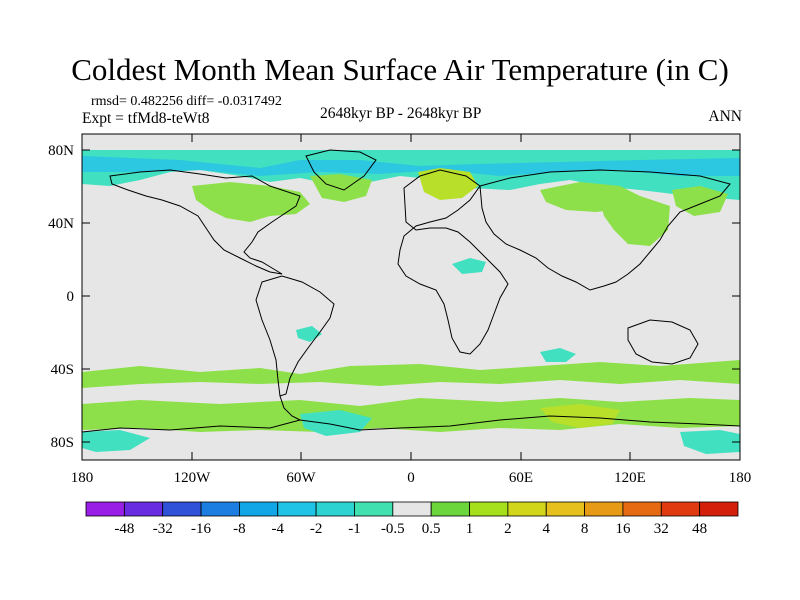 The width and height of the screenshot is (800, 600). I want to click on lat-tick-40n: 40N, so click(61, 224).